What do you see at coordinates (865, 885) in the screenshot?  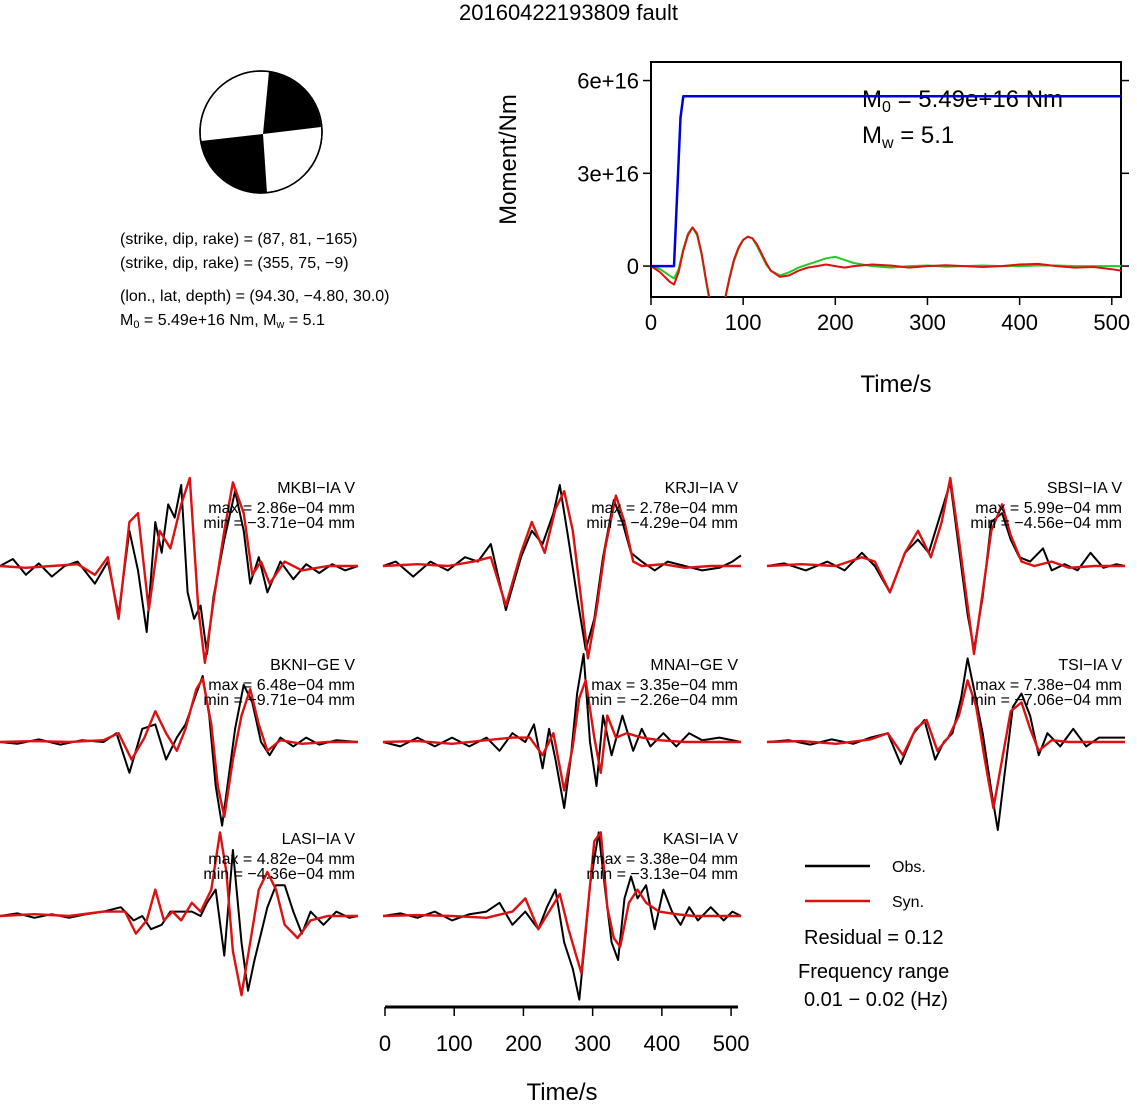 I see `legend: Obs. Syn.` at bounding box center [865, 885].